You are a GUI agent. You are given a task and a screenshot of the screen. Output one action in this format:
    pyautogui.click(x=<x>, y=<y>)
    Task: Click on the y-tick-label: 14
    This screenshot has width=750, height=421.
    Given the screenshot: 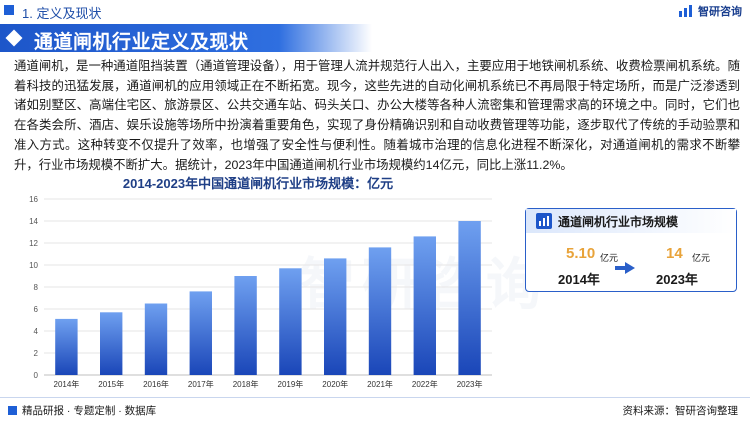 What is the action you would take?
    pyautogui.click(x=33, y=221)
    